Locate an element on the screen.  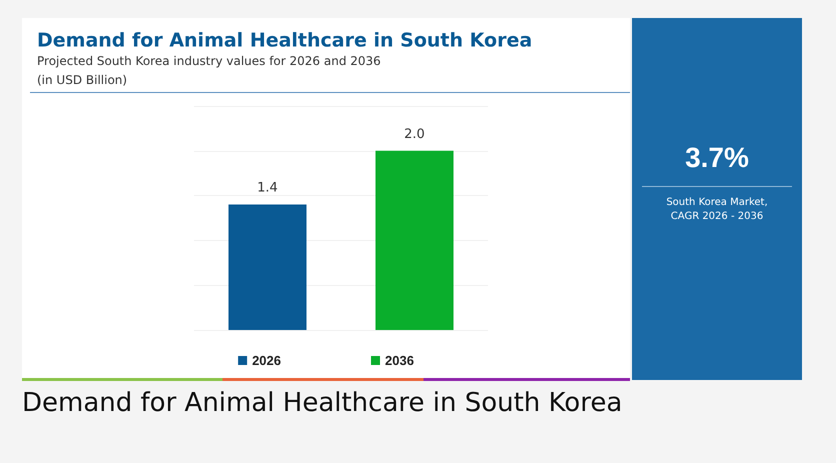
text: (in USD Billion) is located at coordinates (82, 80).